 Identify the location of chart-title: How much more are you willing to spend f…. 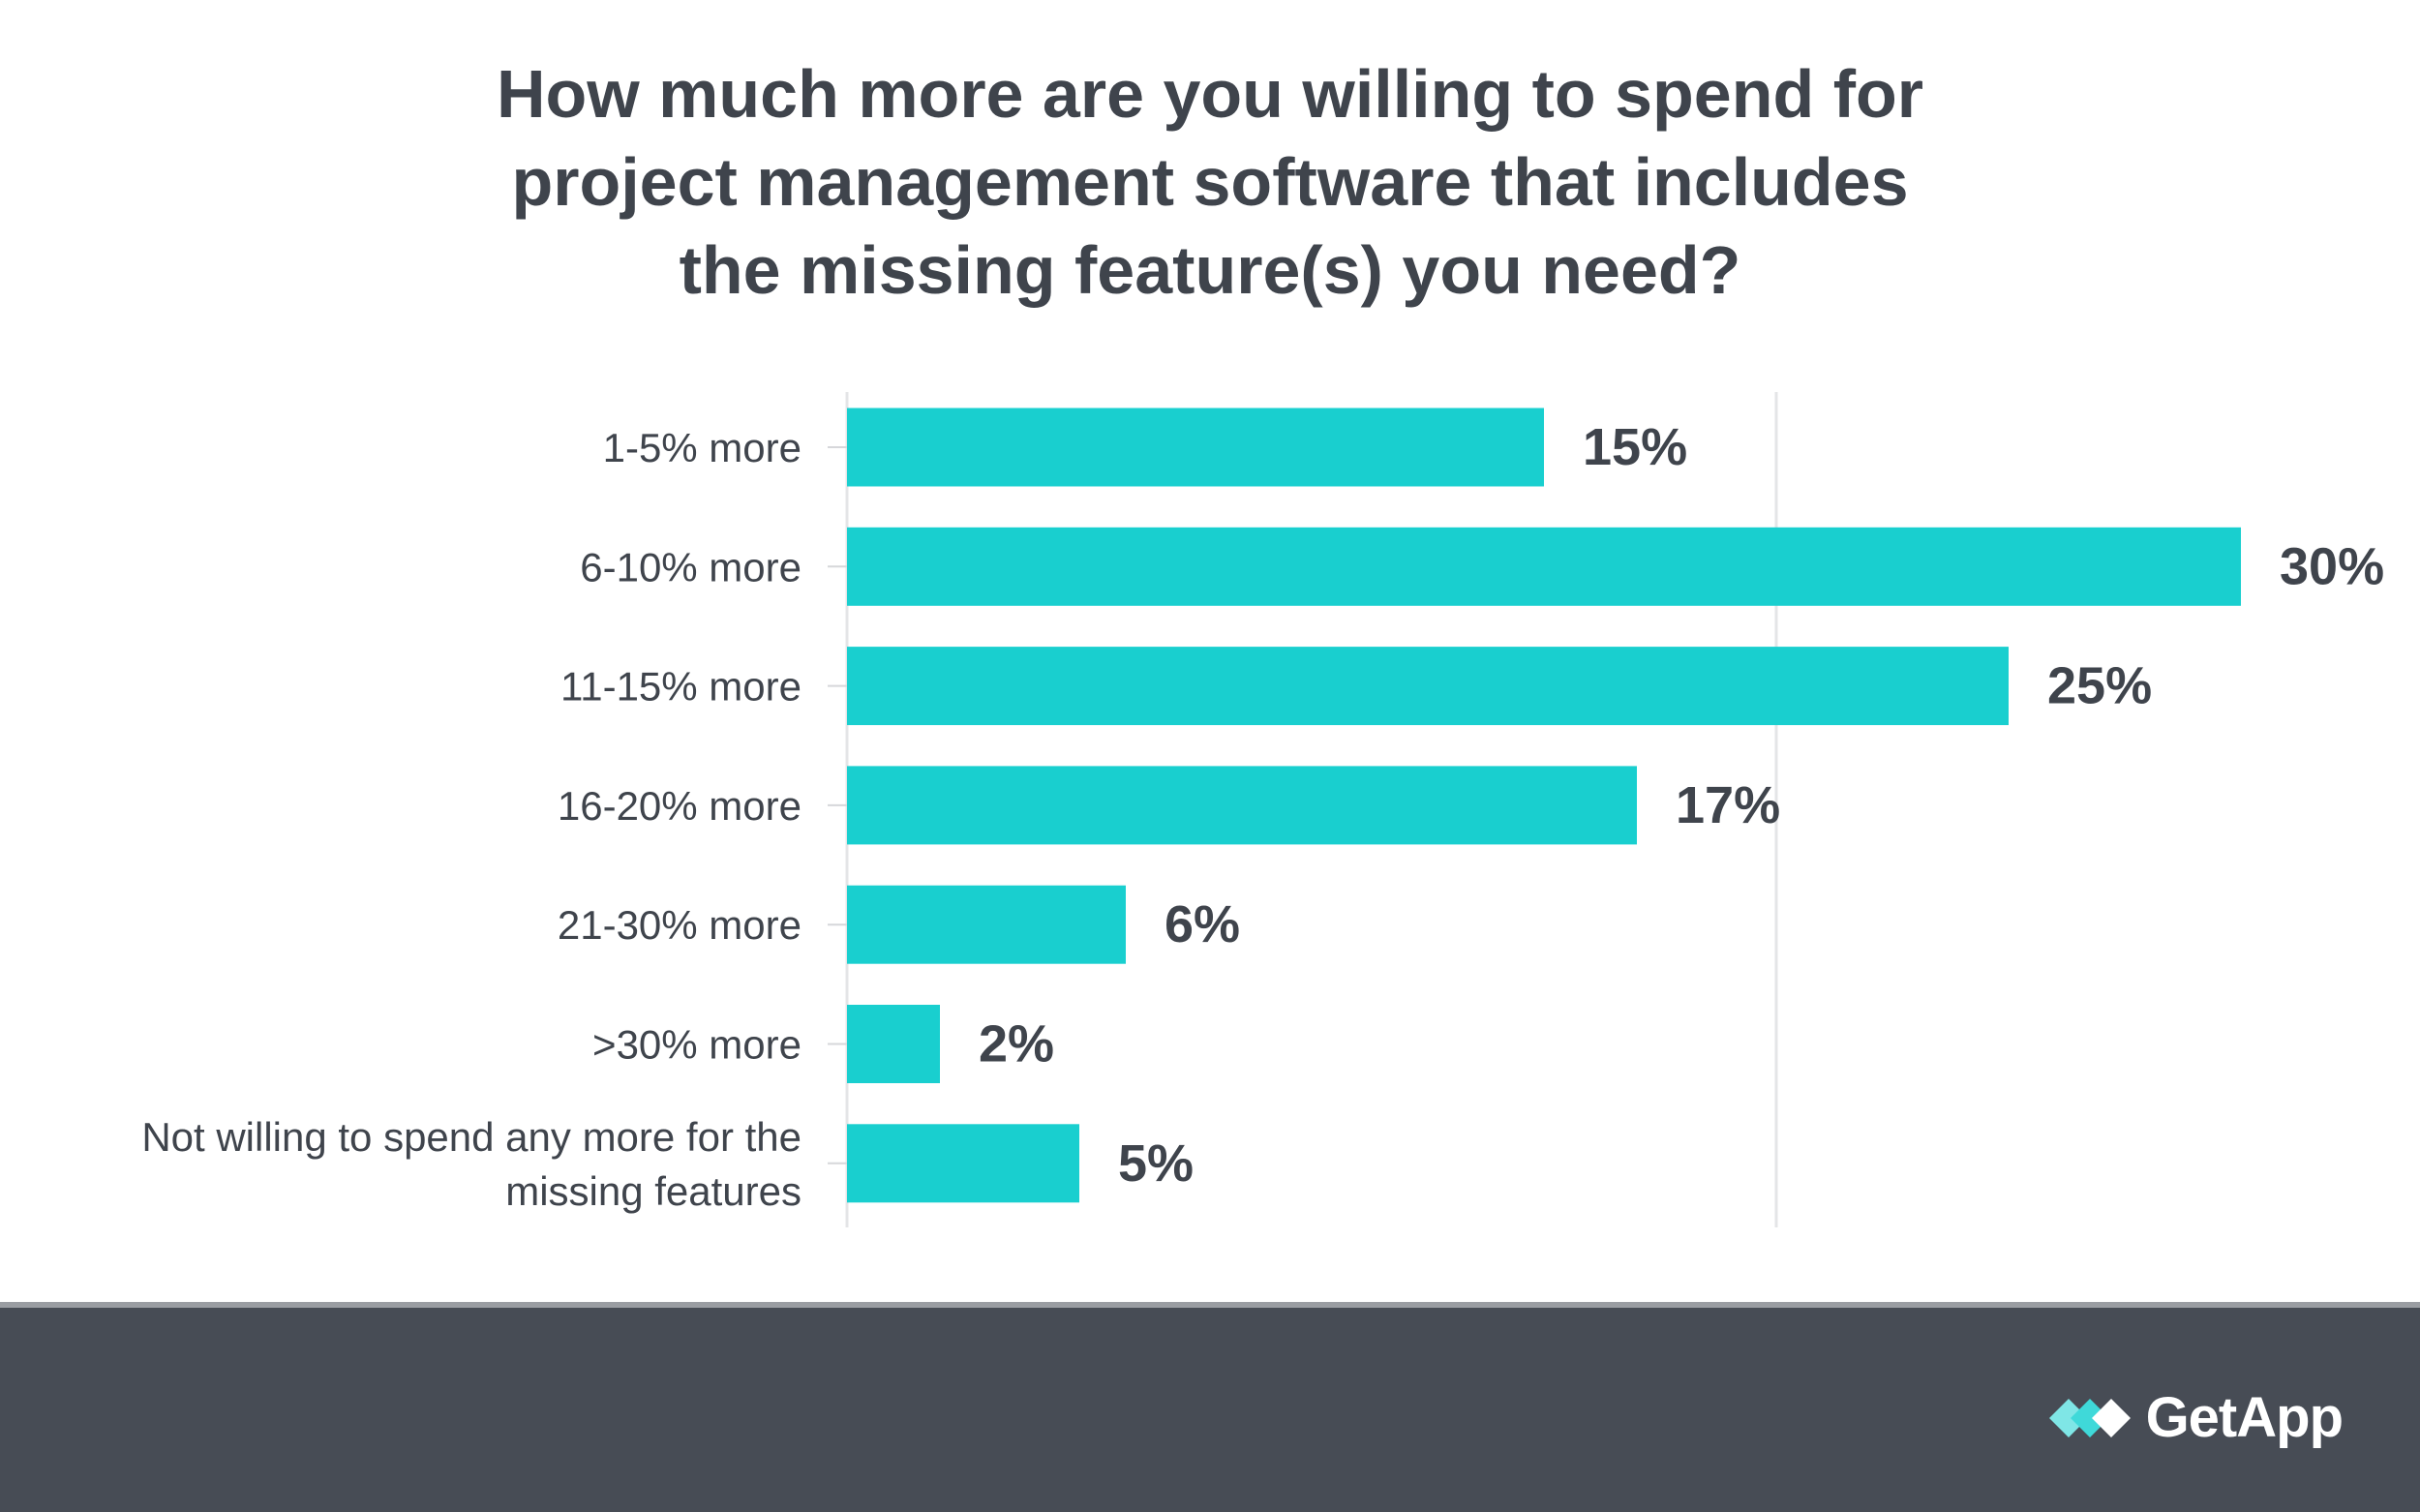
(1210, 182).